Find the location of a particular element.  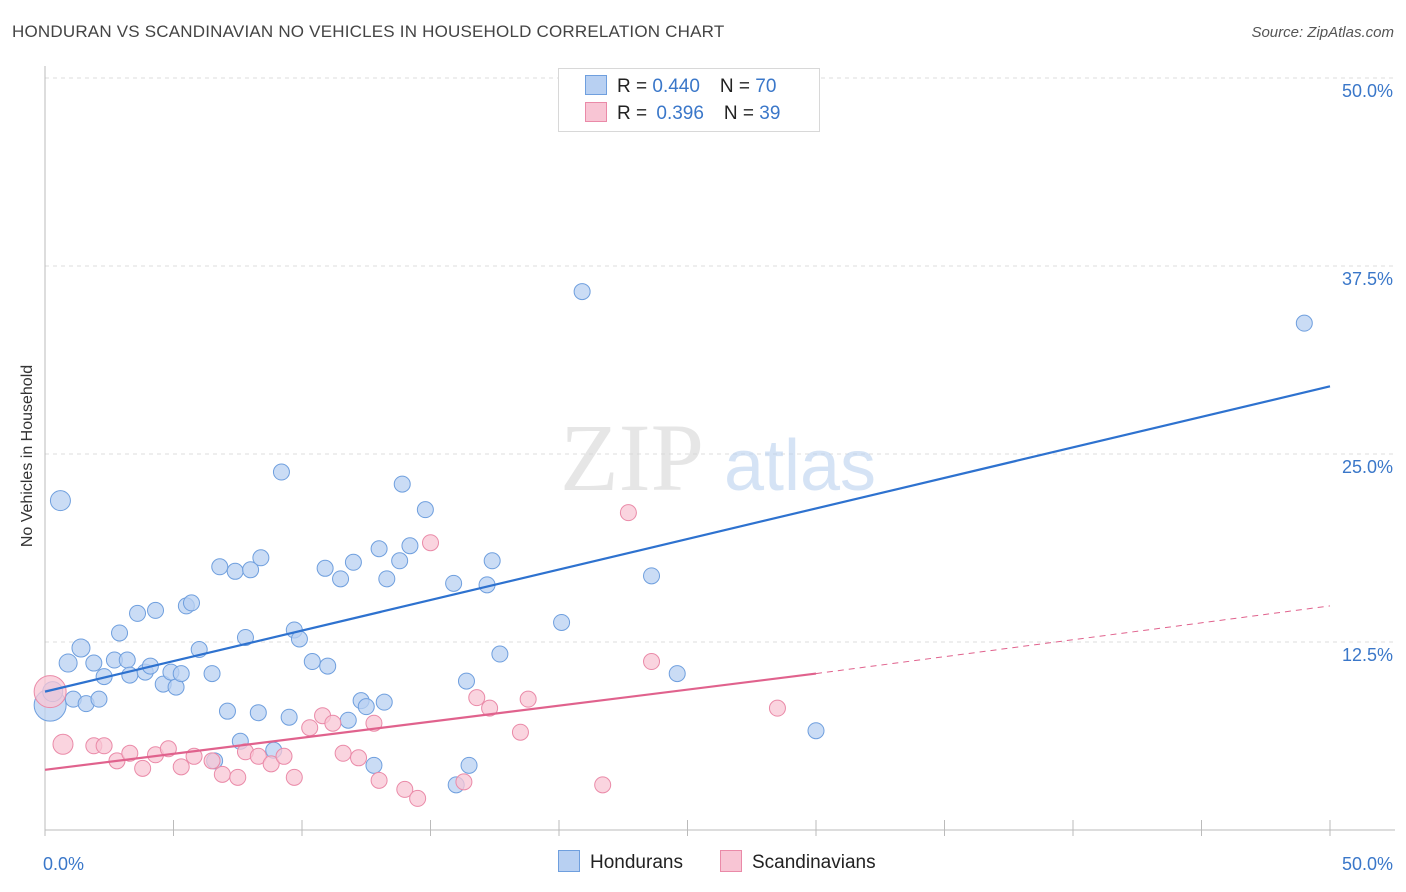

legend-n-value: 39 is located at coordinates (770, 113).